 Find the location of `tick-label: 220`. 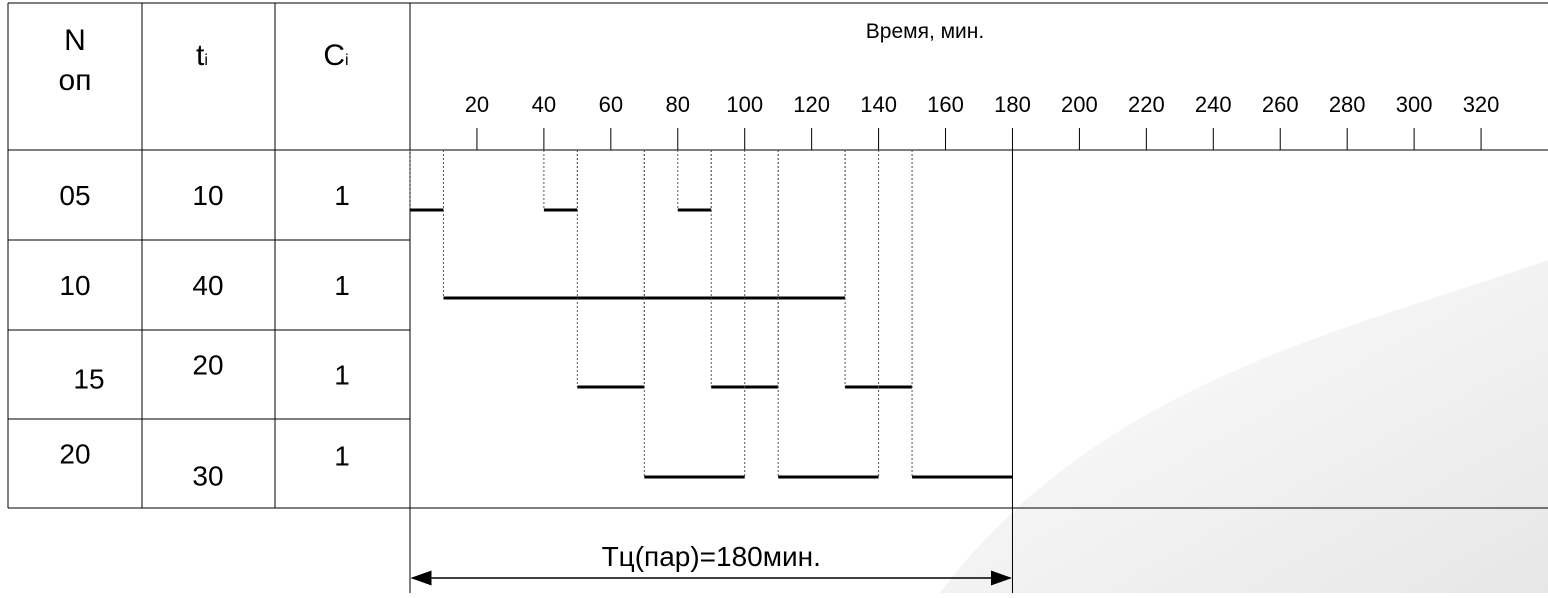

tick-label: 220 is located at coordinates (1146, 104).